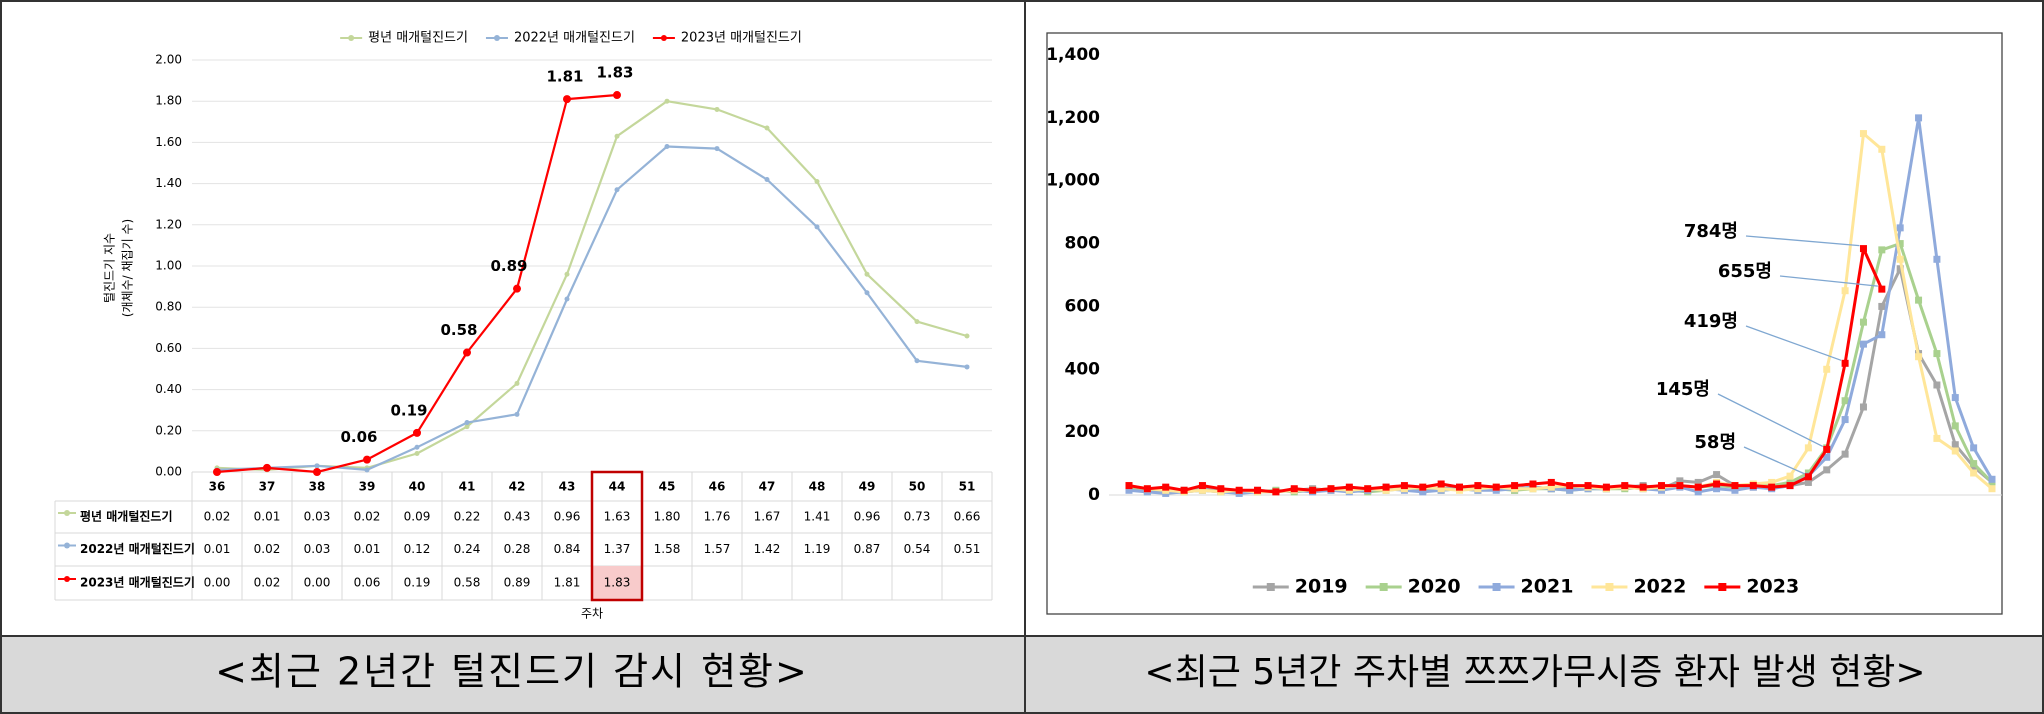 The image size is (2044, 714). What do you see at coordinates (317, 583) in the screenshot?
I see `table-cell: 0.00` at bounding box center [317, 583].